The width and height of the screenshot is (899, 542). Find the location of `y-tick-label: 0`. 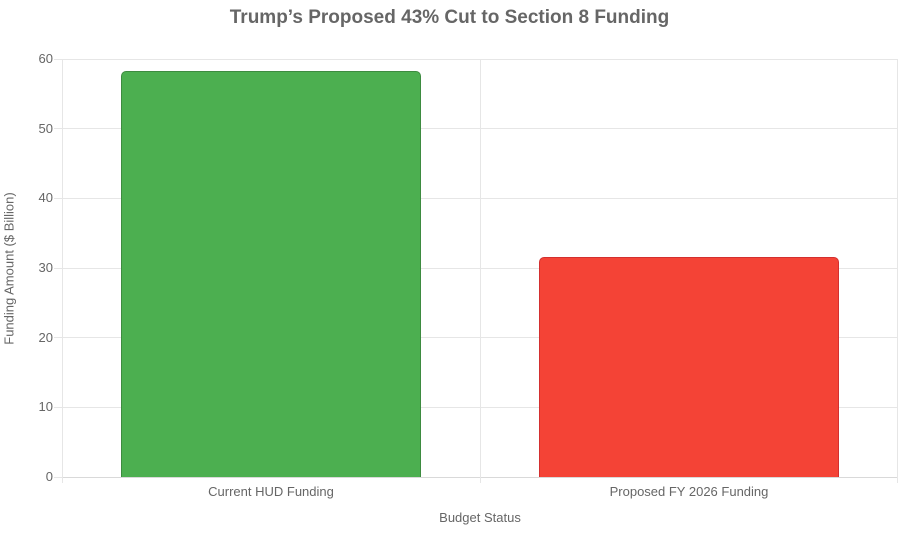

y-tick-label: 0 is located at coordinates (49, 476).